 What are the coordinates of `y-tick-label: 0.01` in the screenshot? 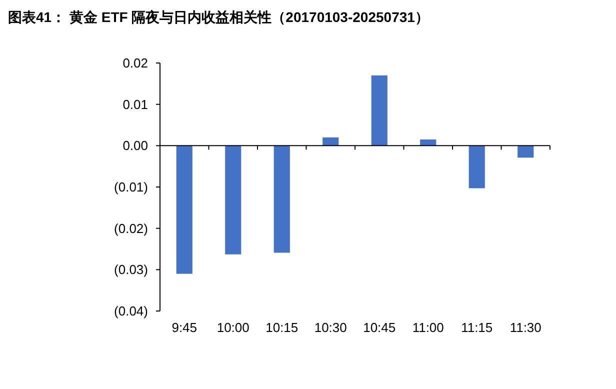 It's located at (135, 104).